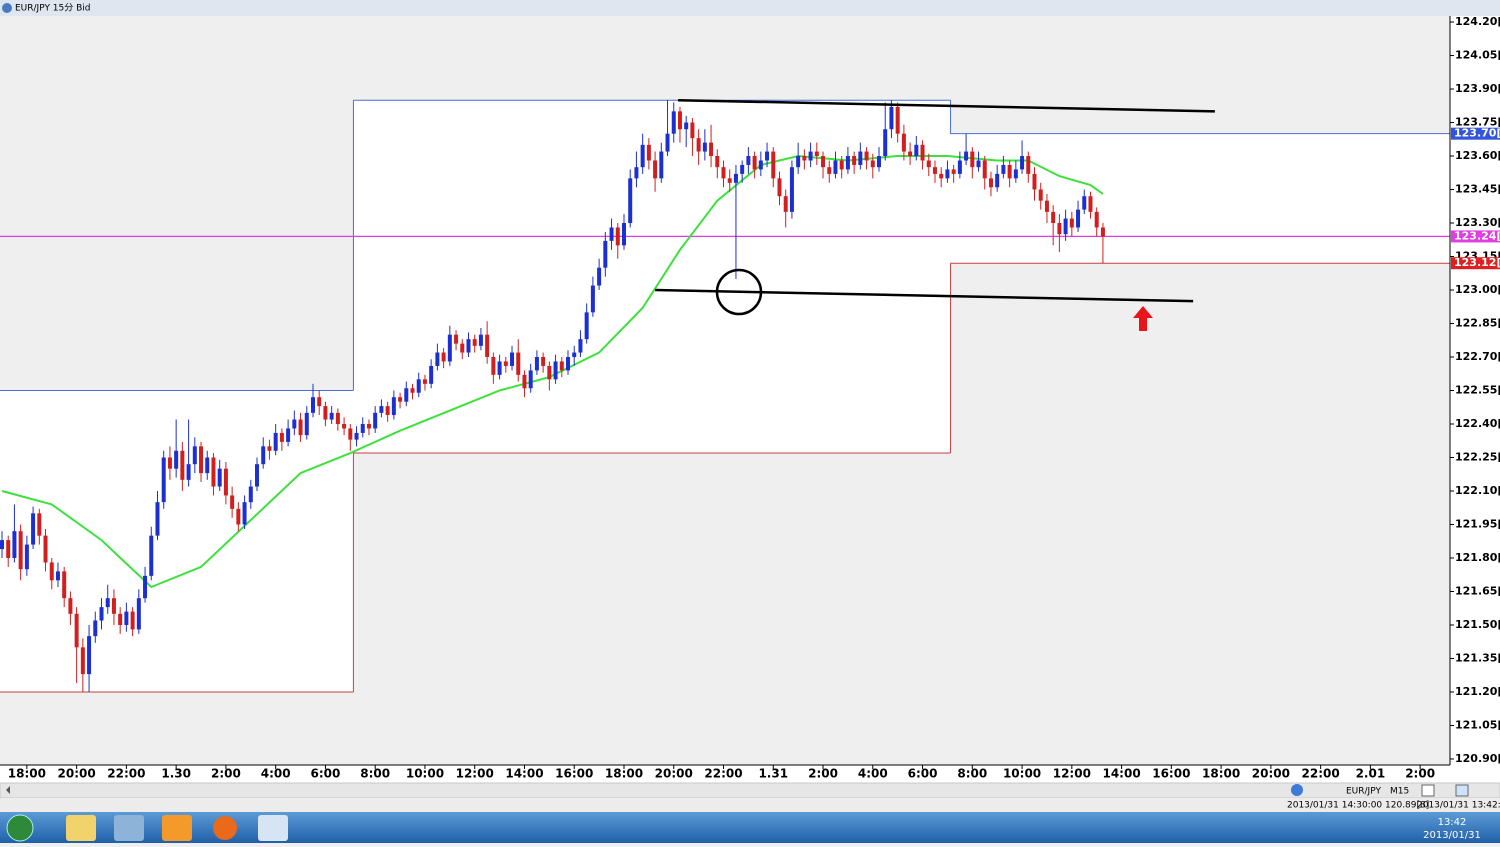  What do you see at coordinates (972, 774) in the screenshot?
I see `x-tick-label: 8:00` at bounding box center [972, 774].